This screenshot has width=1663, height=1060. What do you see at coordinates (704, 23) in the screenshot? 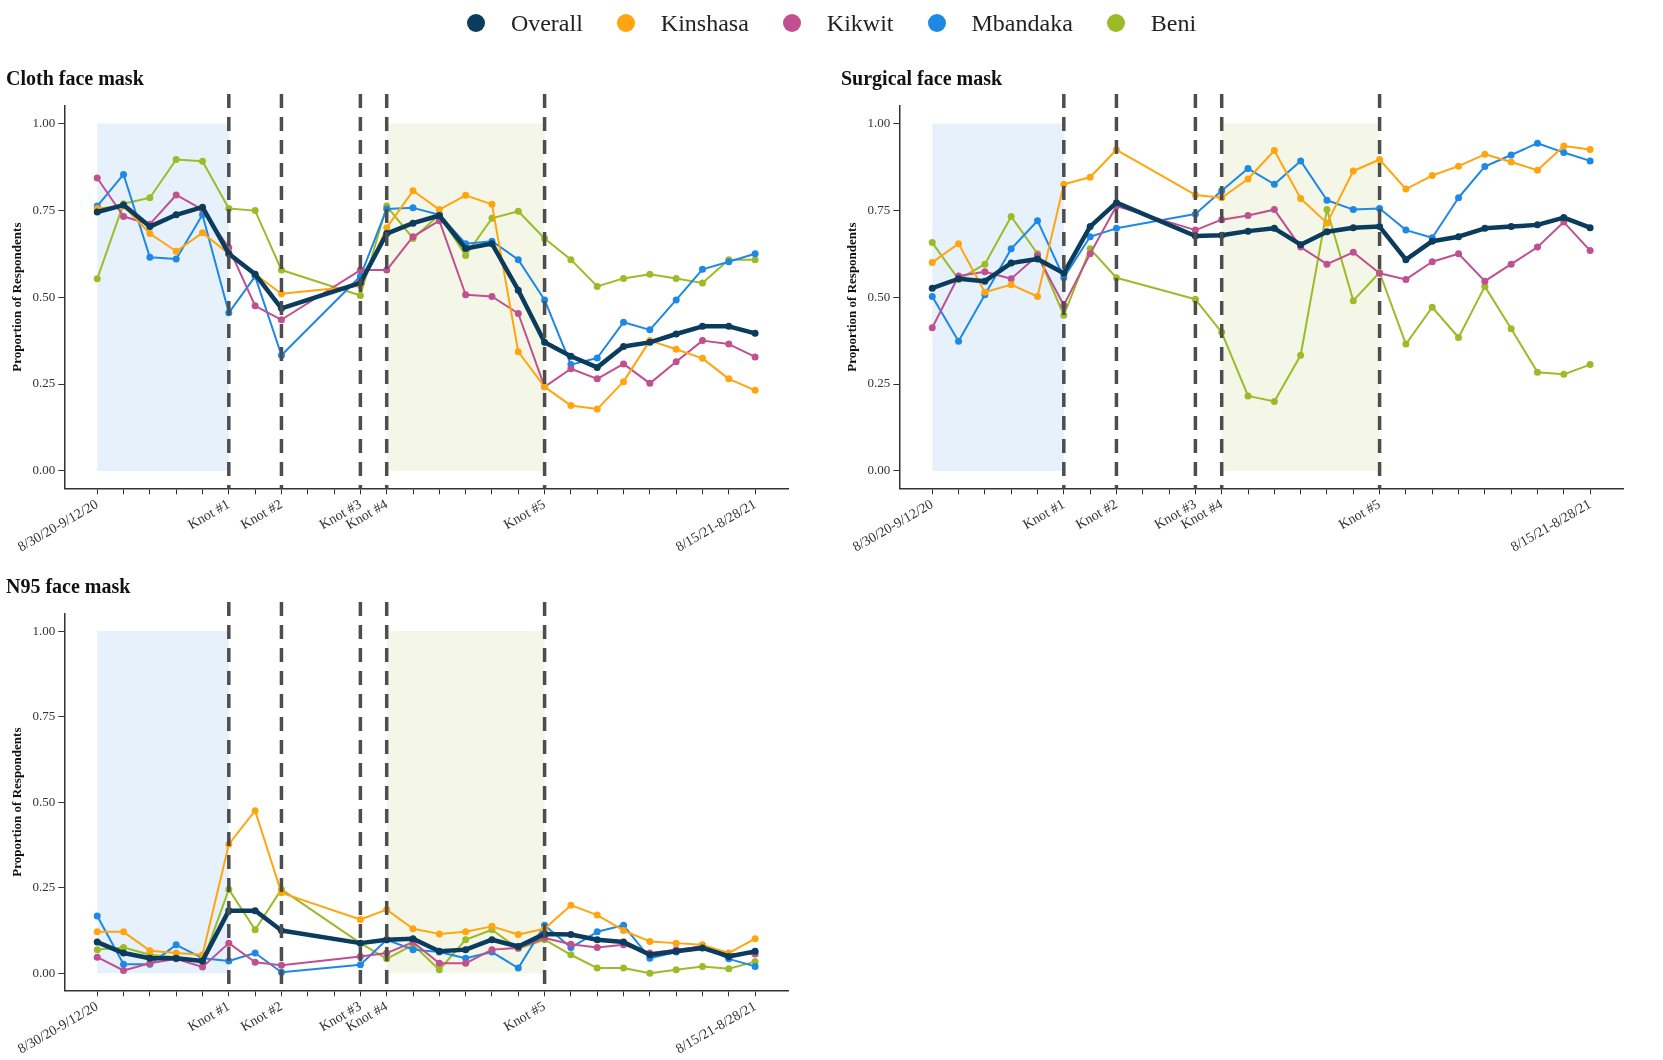
I see `legend-label: Kinshasa` at bounding box center [704, 23].